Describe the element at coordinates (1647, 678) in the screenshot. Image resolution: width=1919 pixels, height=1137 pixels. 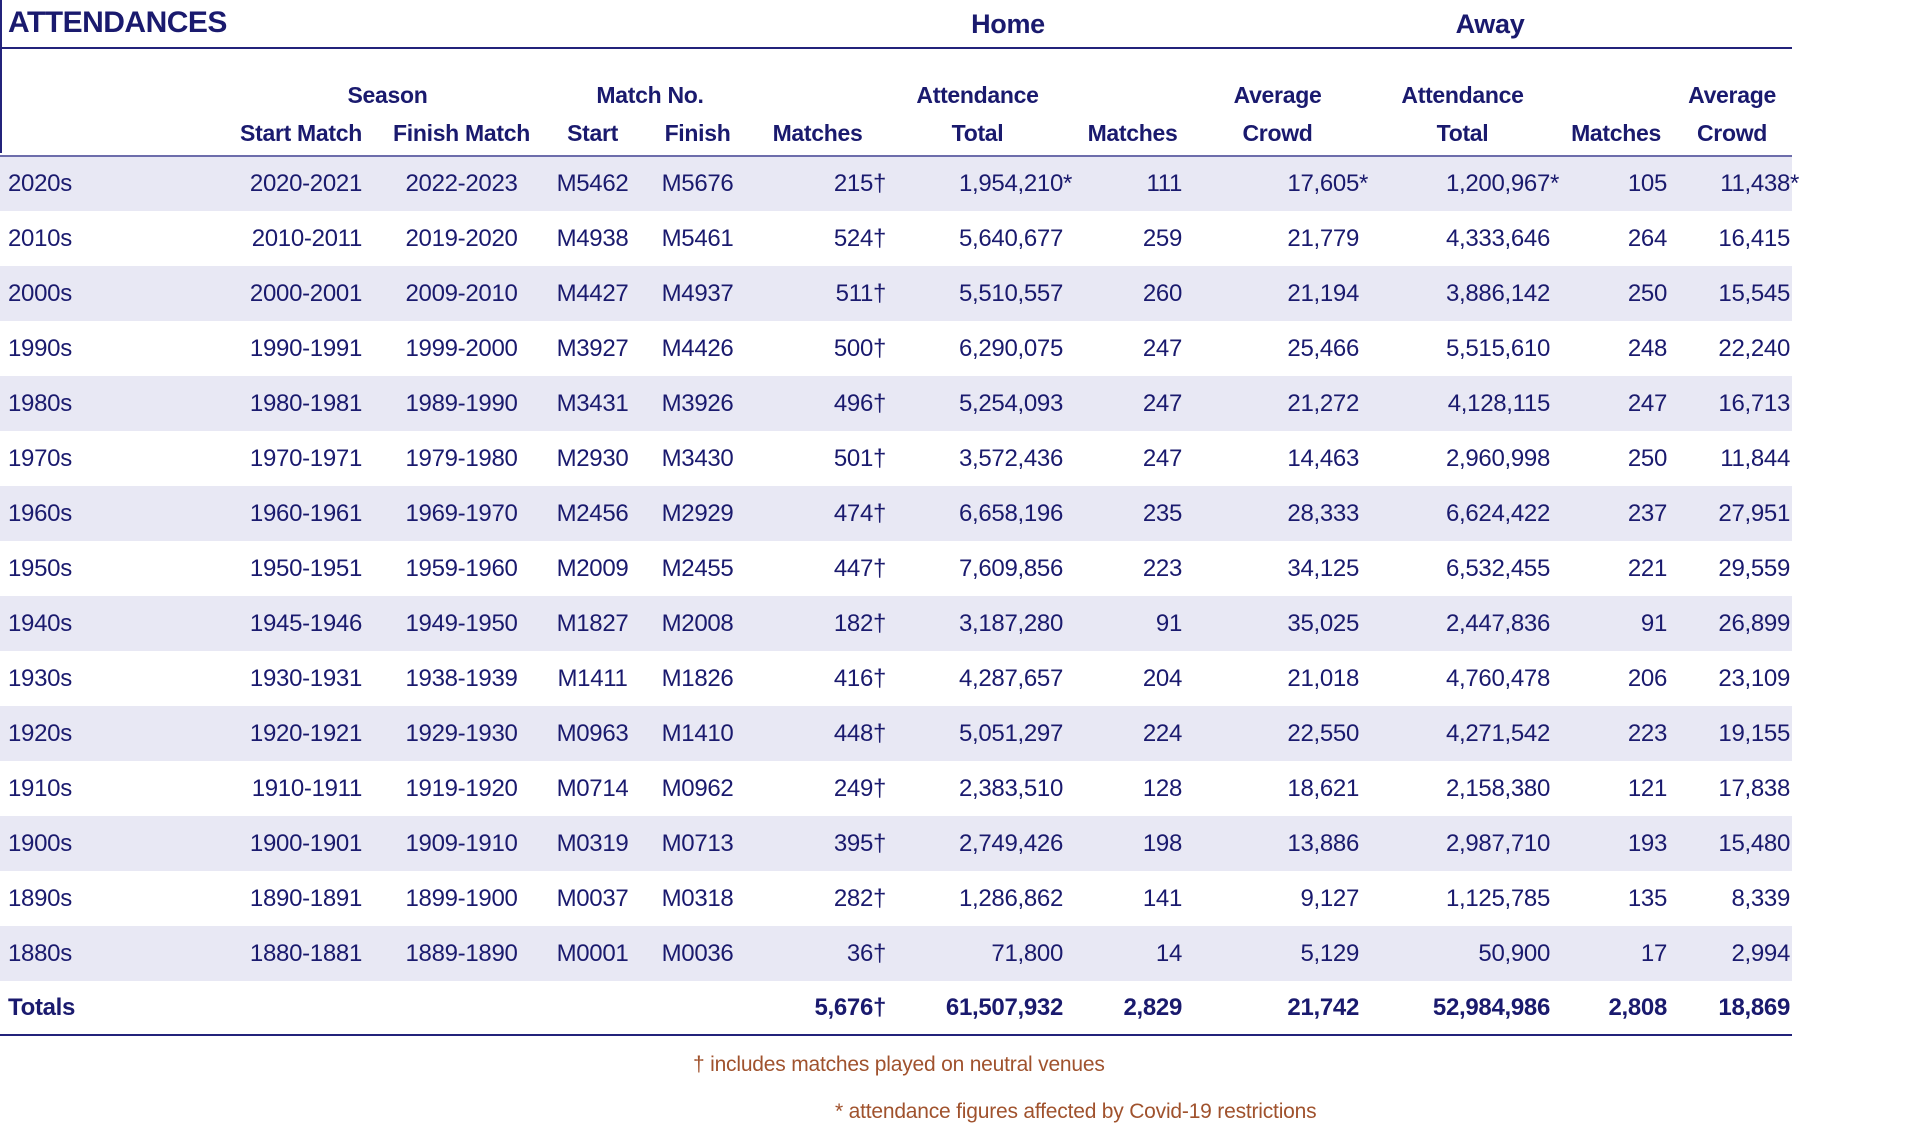
I see `cell-matches_away: 206` at that location.